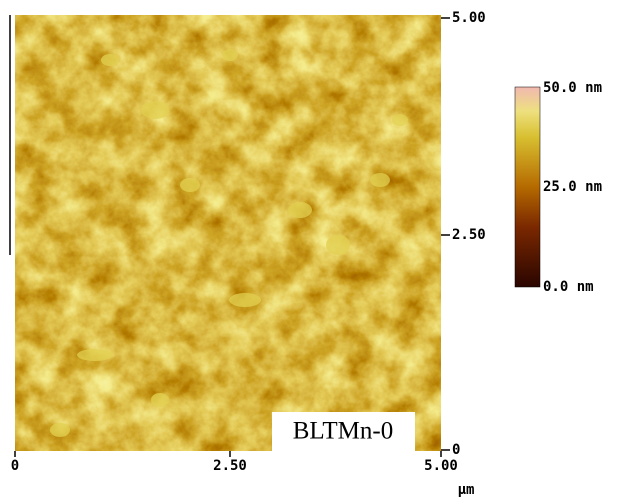 This screenshot has width=617, height=498. Describe the element at coordinates (527, 187) in the screenshot. I see `colorbar` at that location.